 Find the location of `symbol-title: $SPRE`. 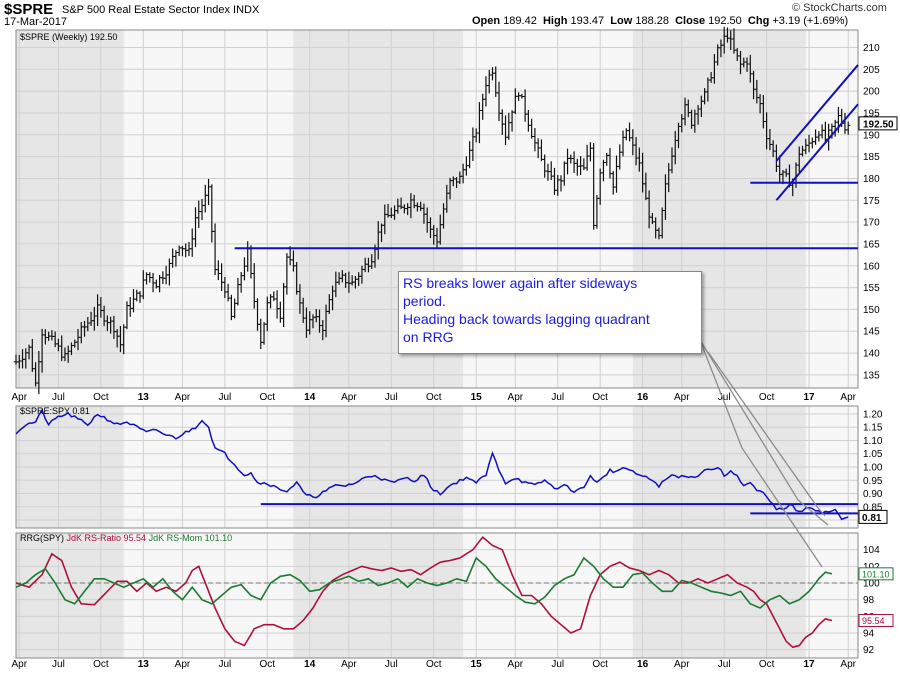

symbol-title: $SPRE is located at coordinates (29, 9).